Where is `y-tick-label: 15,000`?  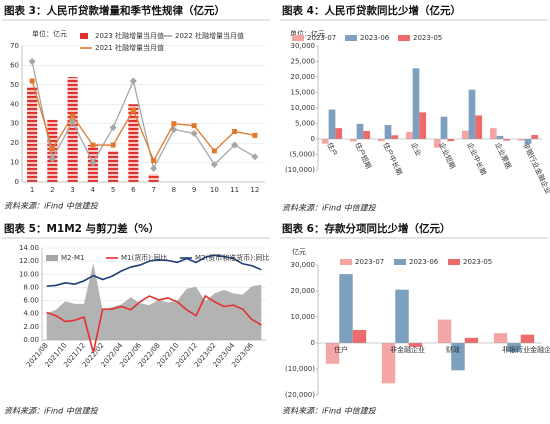
y-tick-label: 15,000 is located at coordinates (303, 93).